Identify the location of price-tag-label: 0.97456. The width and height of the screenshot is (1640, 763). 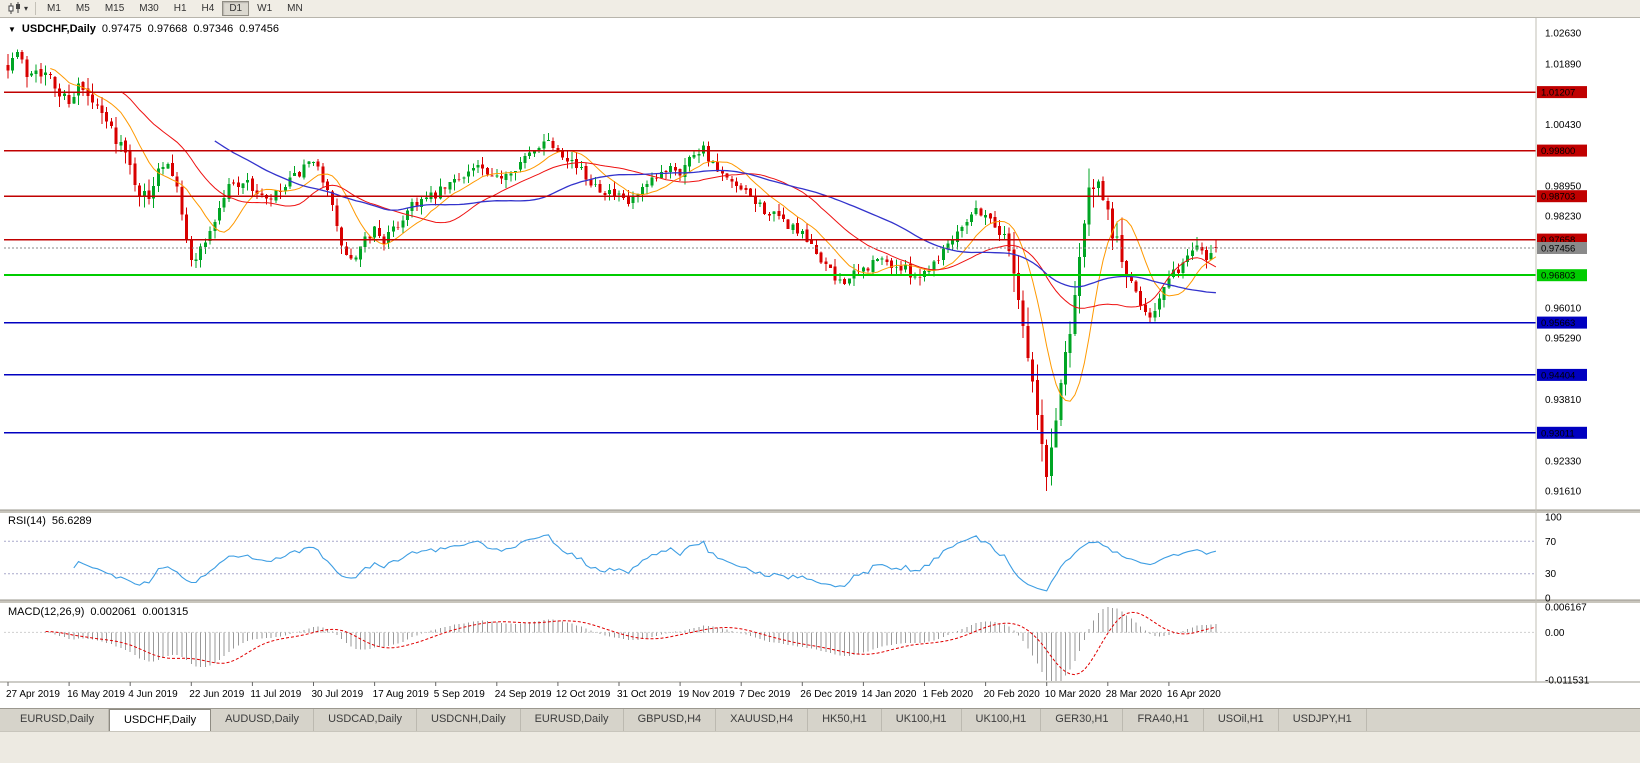
(1558, 249).